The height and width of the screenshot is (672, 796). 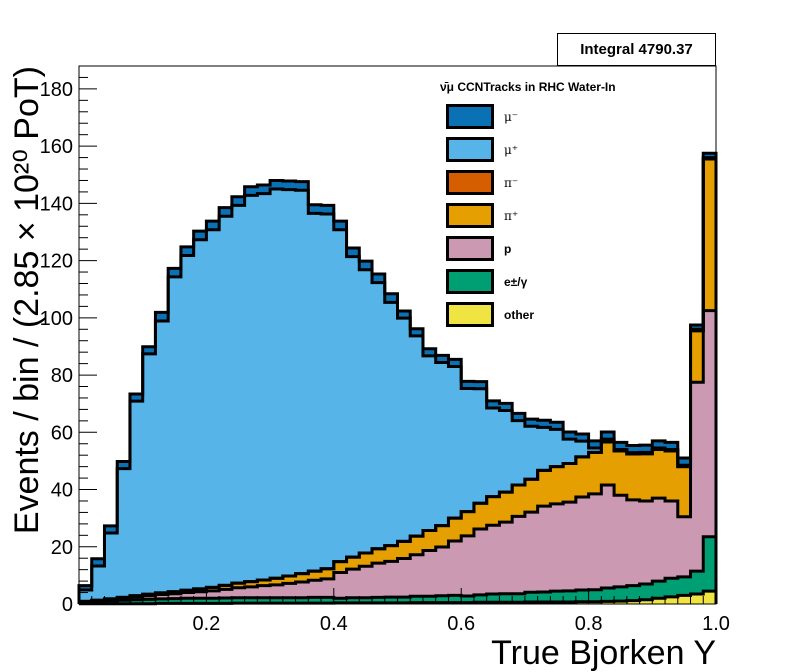 What do you see at coordinates (62, 548) in the screenshot?
I see `y-tick-label: 20` at bounding box center [62, 548].